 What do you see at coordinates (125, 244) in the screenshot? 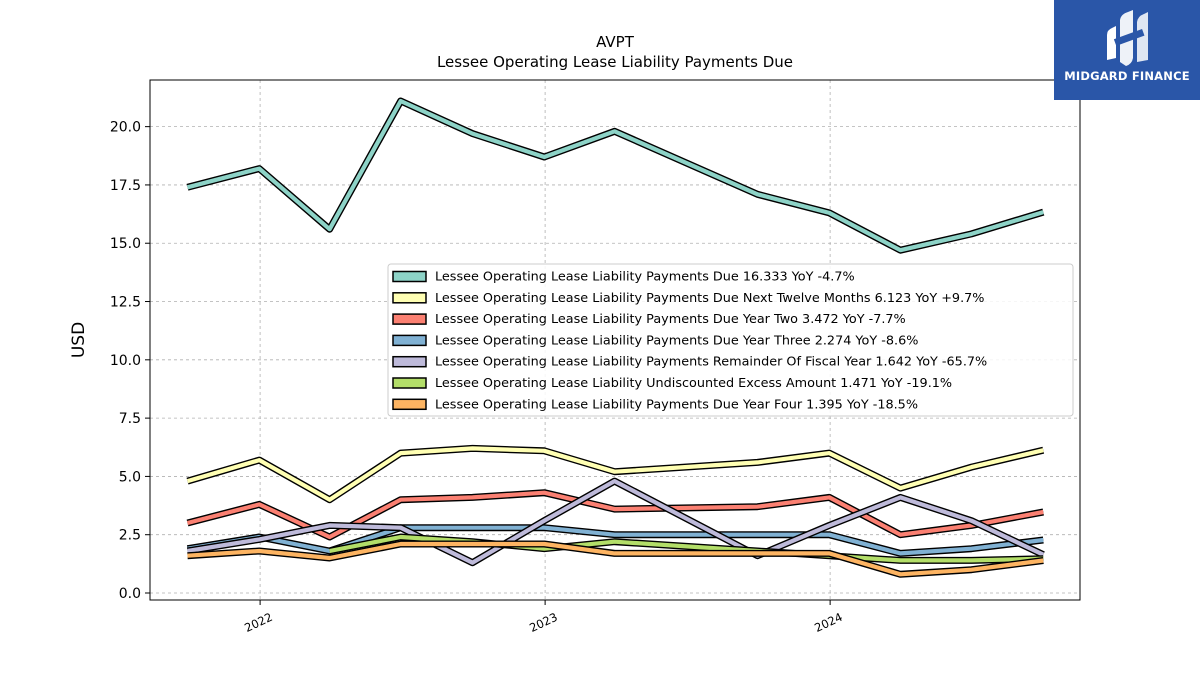
I see `y-tick-label: 15.0` at bounding box center [125, 244].